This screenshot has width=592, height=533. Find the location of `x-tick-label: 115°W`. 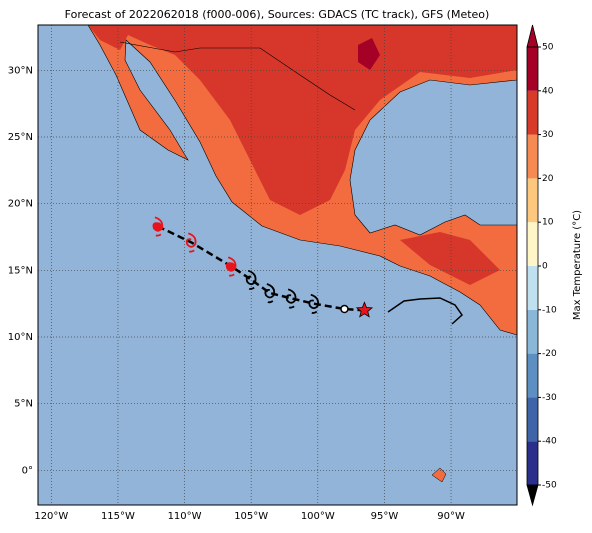

x-tick-label: 115°W is located at coordinates (118, 516).